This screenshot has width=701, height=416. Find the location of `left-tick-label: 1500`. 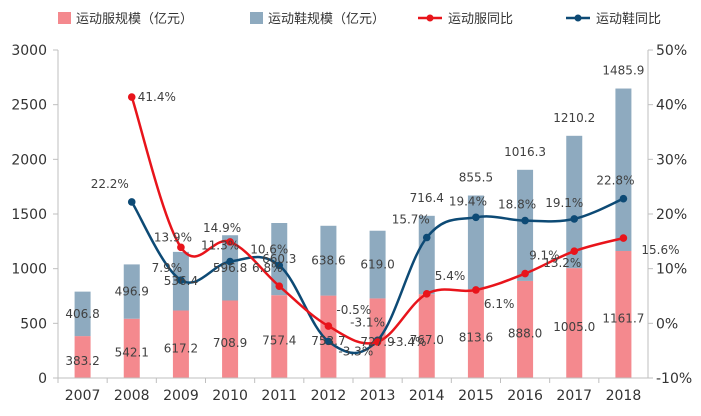

left-tick-label: 1500 is located at coordinates (29, 215).